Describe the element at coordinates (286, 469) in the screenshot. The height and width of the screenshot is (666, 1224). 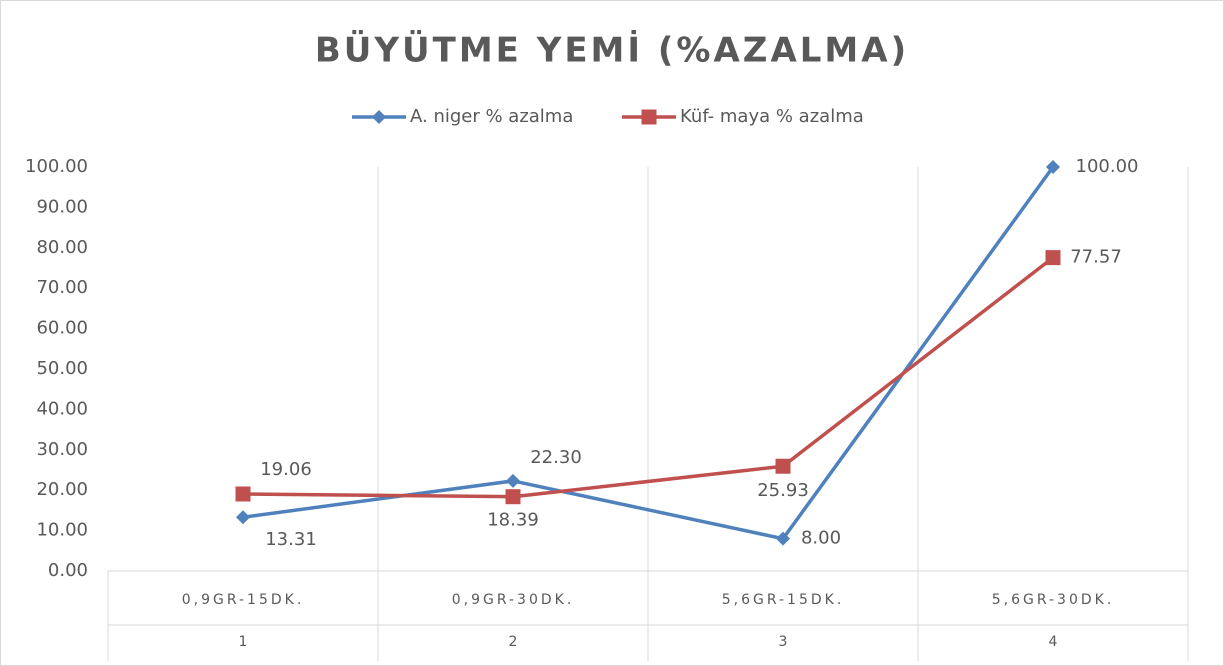
I see `data-label: 19.06` at that location.